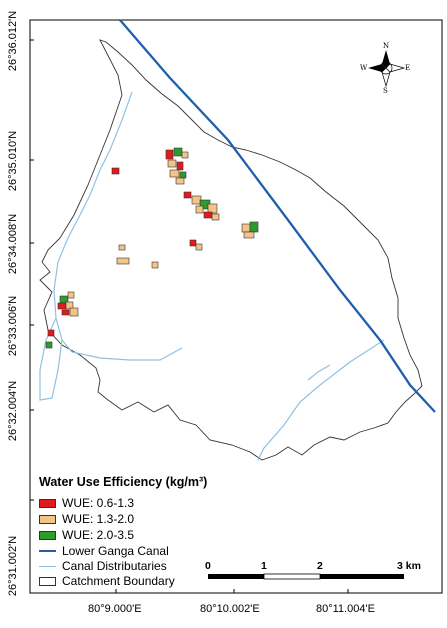 This screenshot has width=447, height=628. I want to click on distributary-main, so click(118, 226).